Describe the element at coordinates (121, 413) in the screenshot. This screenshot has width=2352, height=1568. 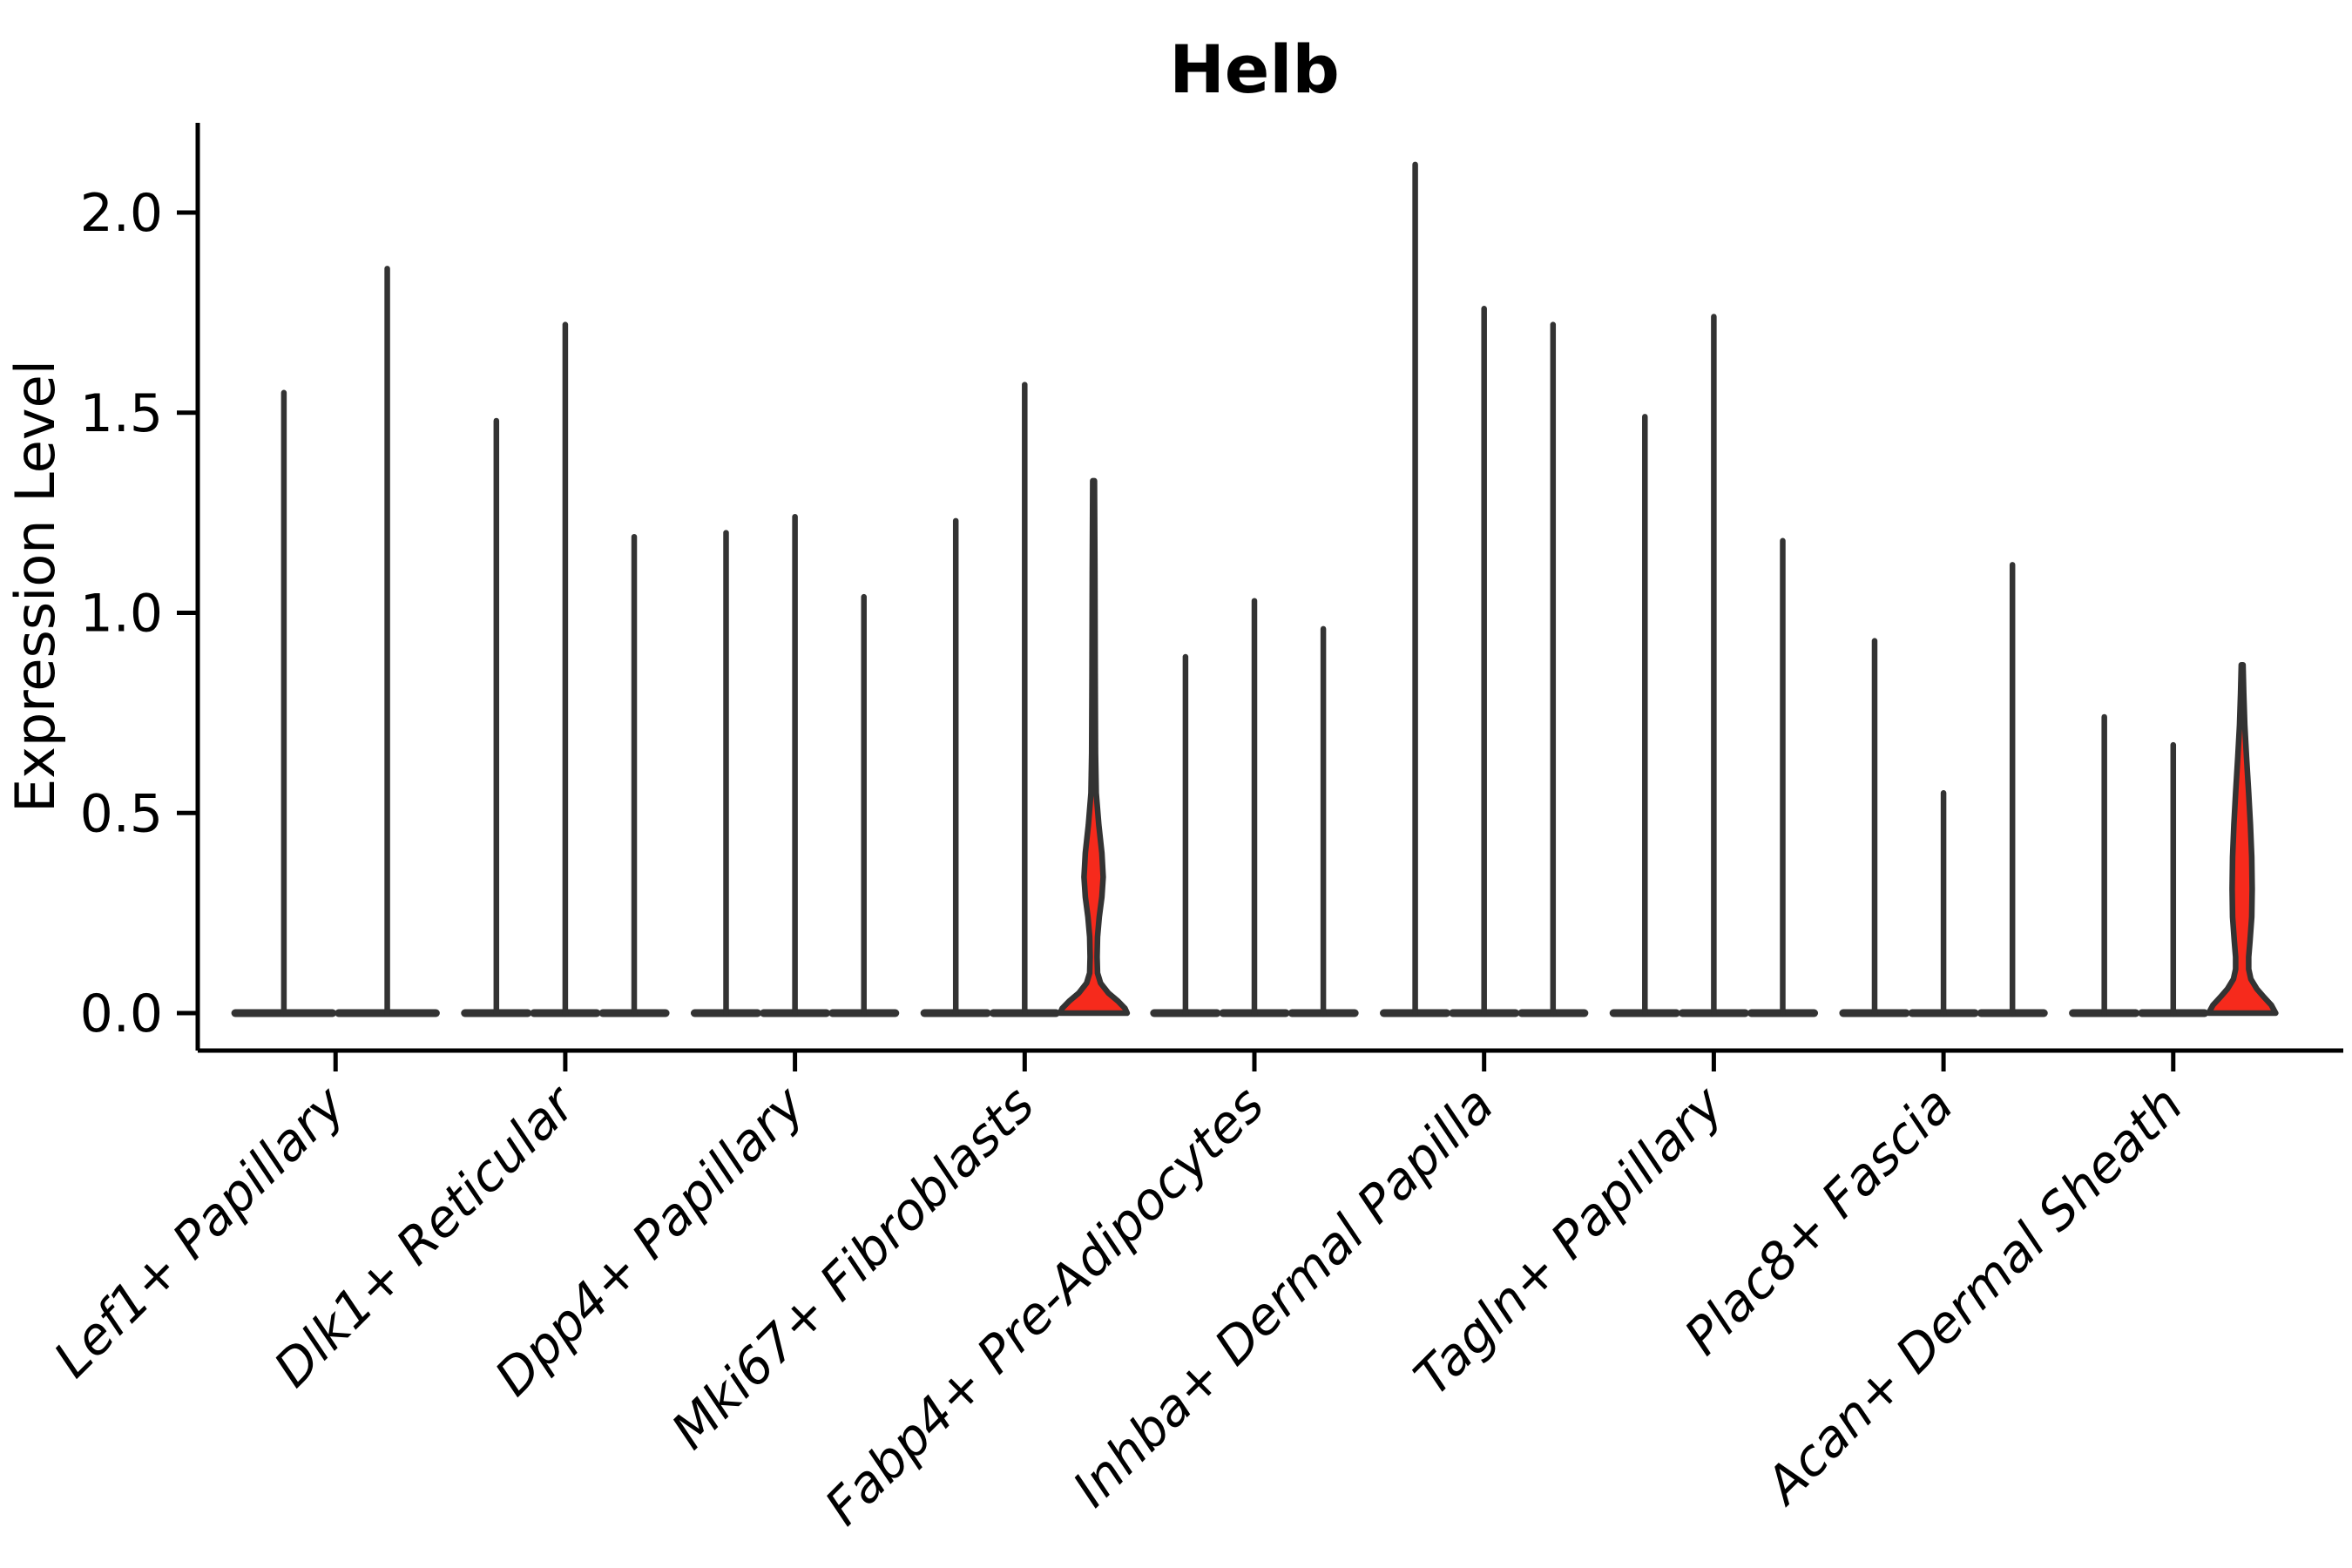
I see `y-tick-label: 1.5` at that location.